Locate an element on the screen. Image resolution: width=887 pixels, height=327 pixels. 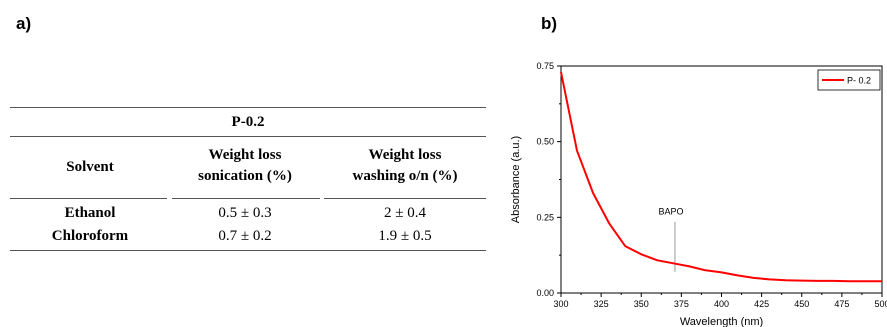
row-sonication: 0.7 ± 0.2 is located at coordinates (245, 236).